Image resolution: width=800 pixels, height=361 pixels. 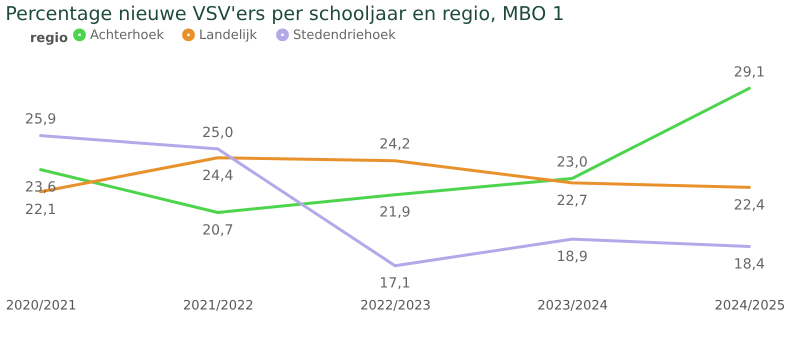 I want to click on data-label: 17,1, so click(x=395, y=284).